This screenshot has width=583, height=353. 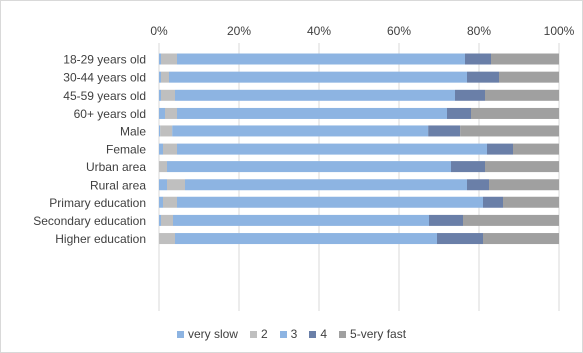 I want to click on legend-swatch-very-slow, so click(x=180, y=334).